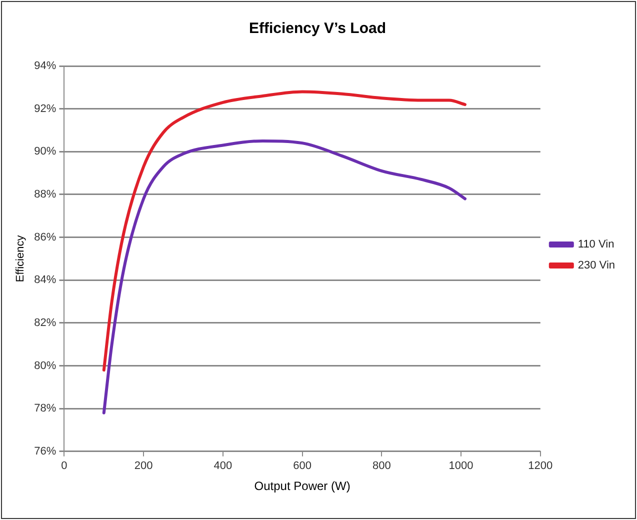  I want to click on y-tick-label: 94%, so click(45, 66).